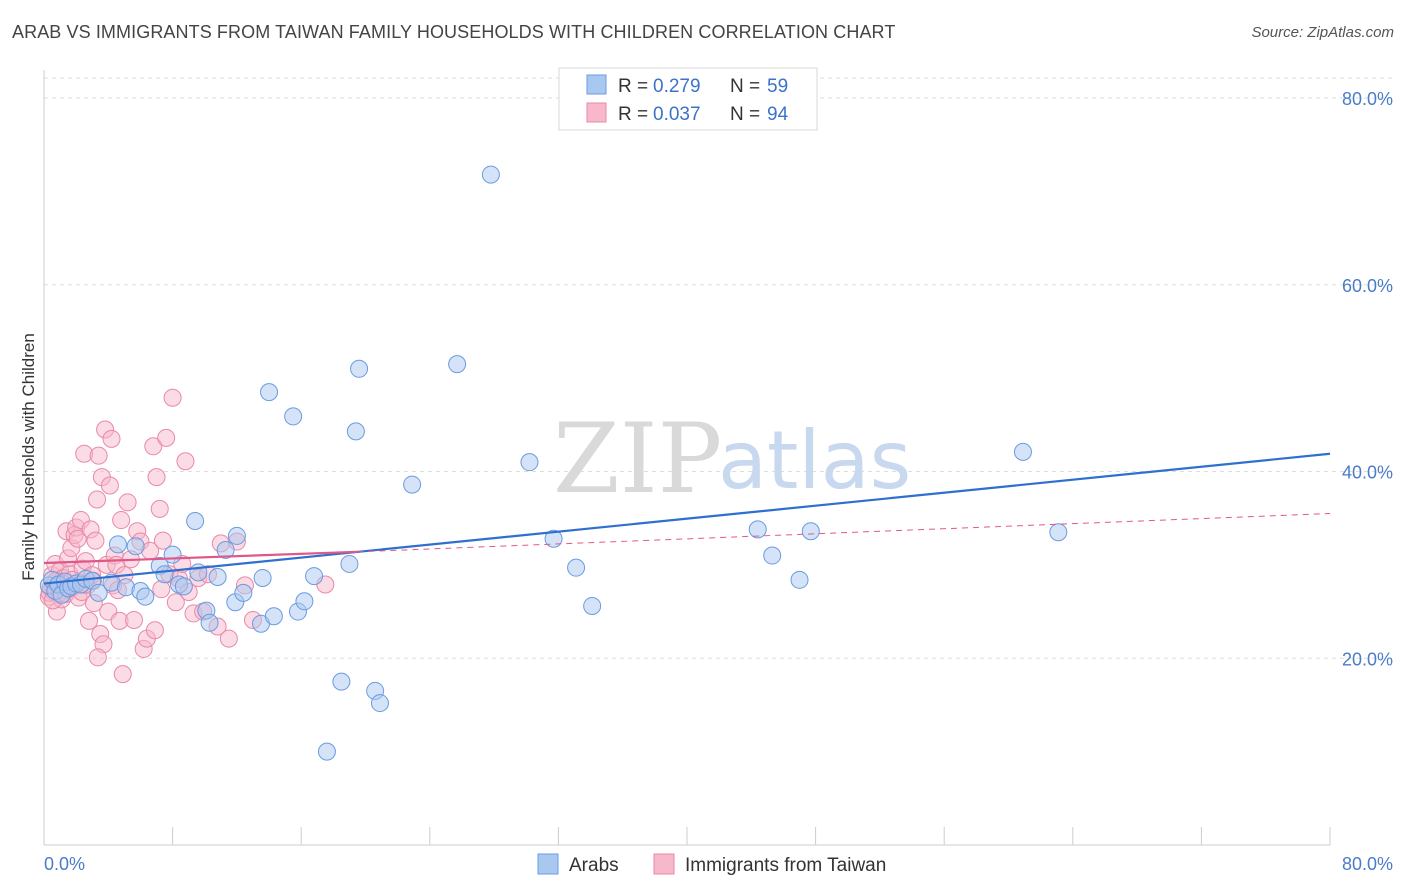 Image resolution: width=1406 pixels, height=892 pixels. I want to click on watermark-zip: ZIP, so click(637, 459).